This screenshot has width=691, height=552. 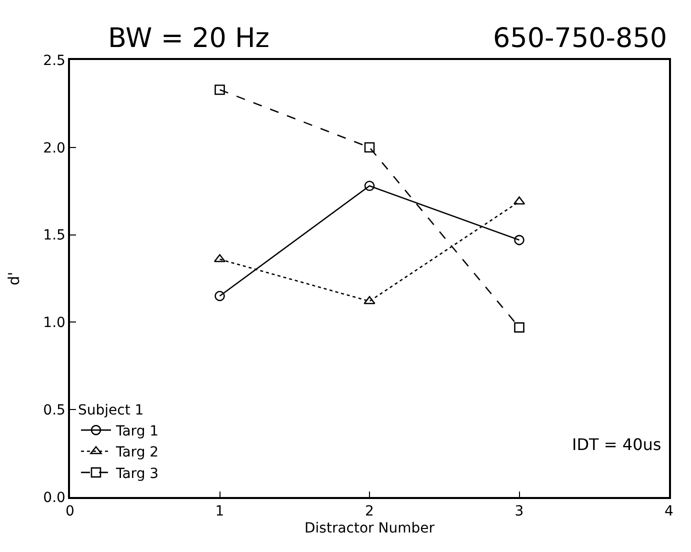 I want to click on chart-subtitle: 650-750-850, so click(x=580, y=38).